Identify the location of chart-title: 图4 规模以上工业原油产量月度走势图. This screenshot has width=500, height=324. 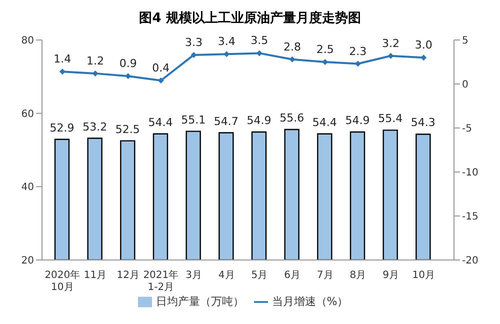
(250, 19).